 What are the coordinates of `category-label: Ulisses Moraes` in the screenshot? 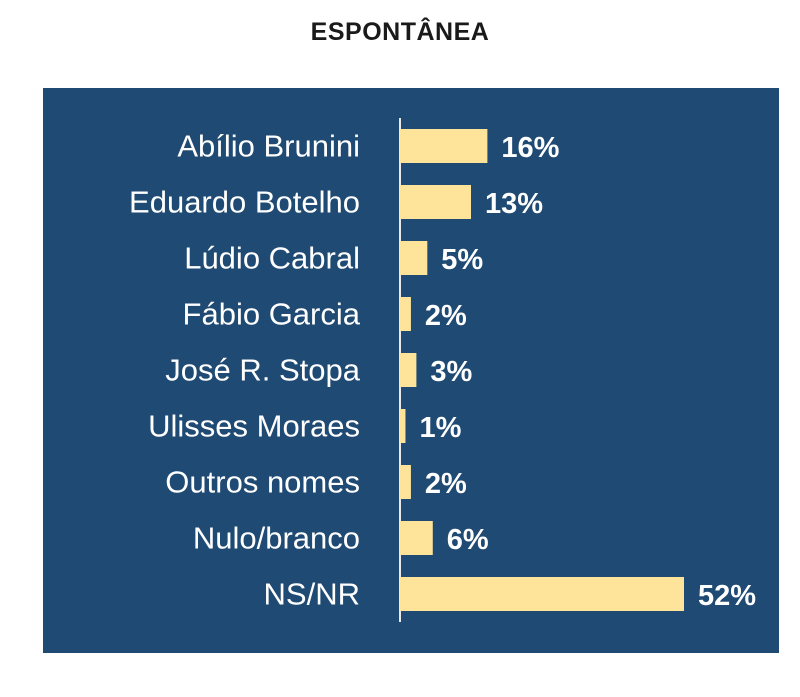 It's located at (254, 426).